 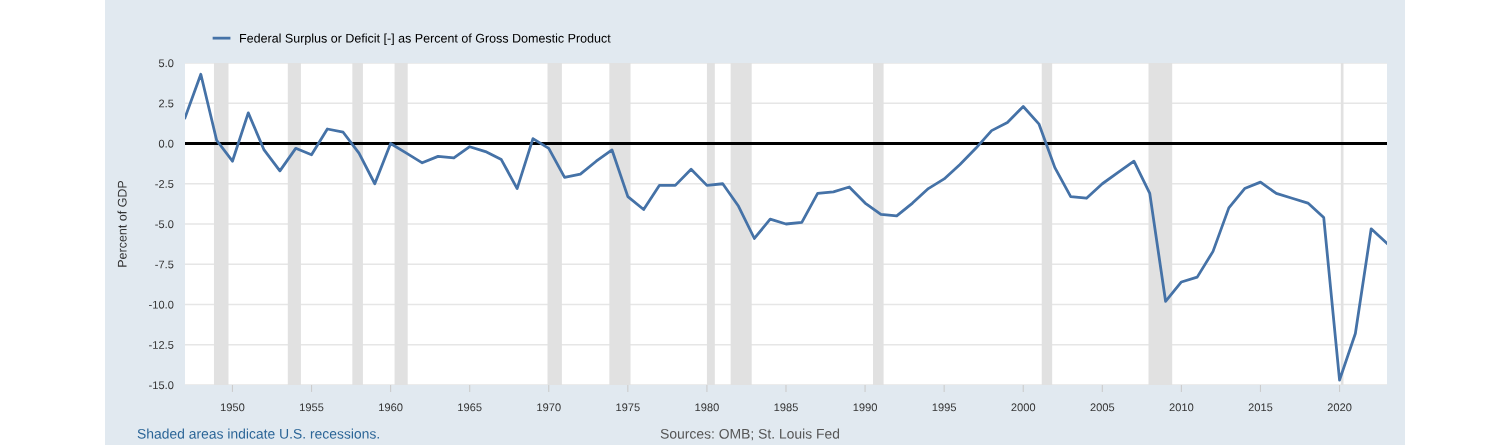 I want to click on x-tick-label: 1965, so click(x=470, y=407).